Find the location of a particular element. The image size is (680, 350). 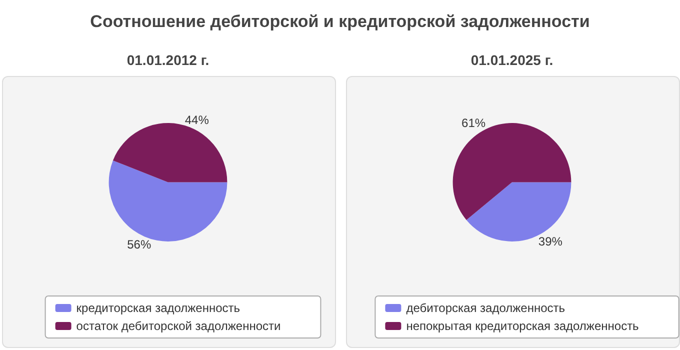

chart-title: 01.01.2012 г. is located at coordinates (168, 60).